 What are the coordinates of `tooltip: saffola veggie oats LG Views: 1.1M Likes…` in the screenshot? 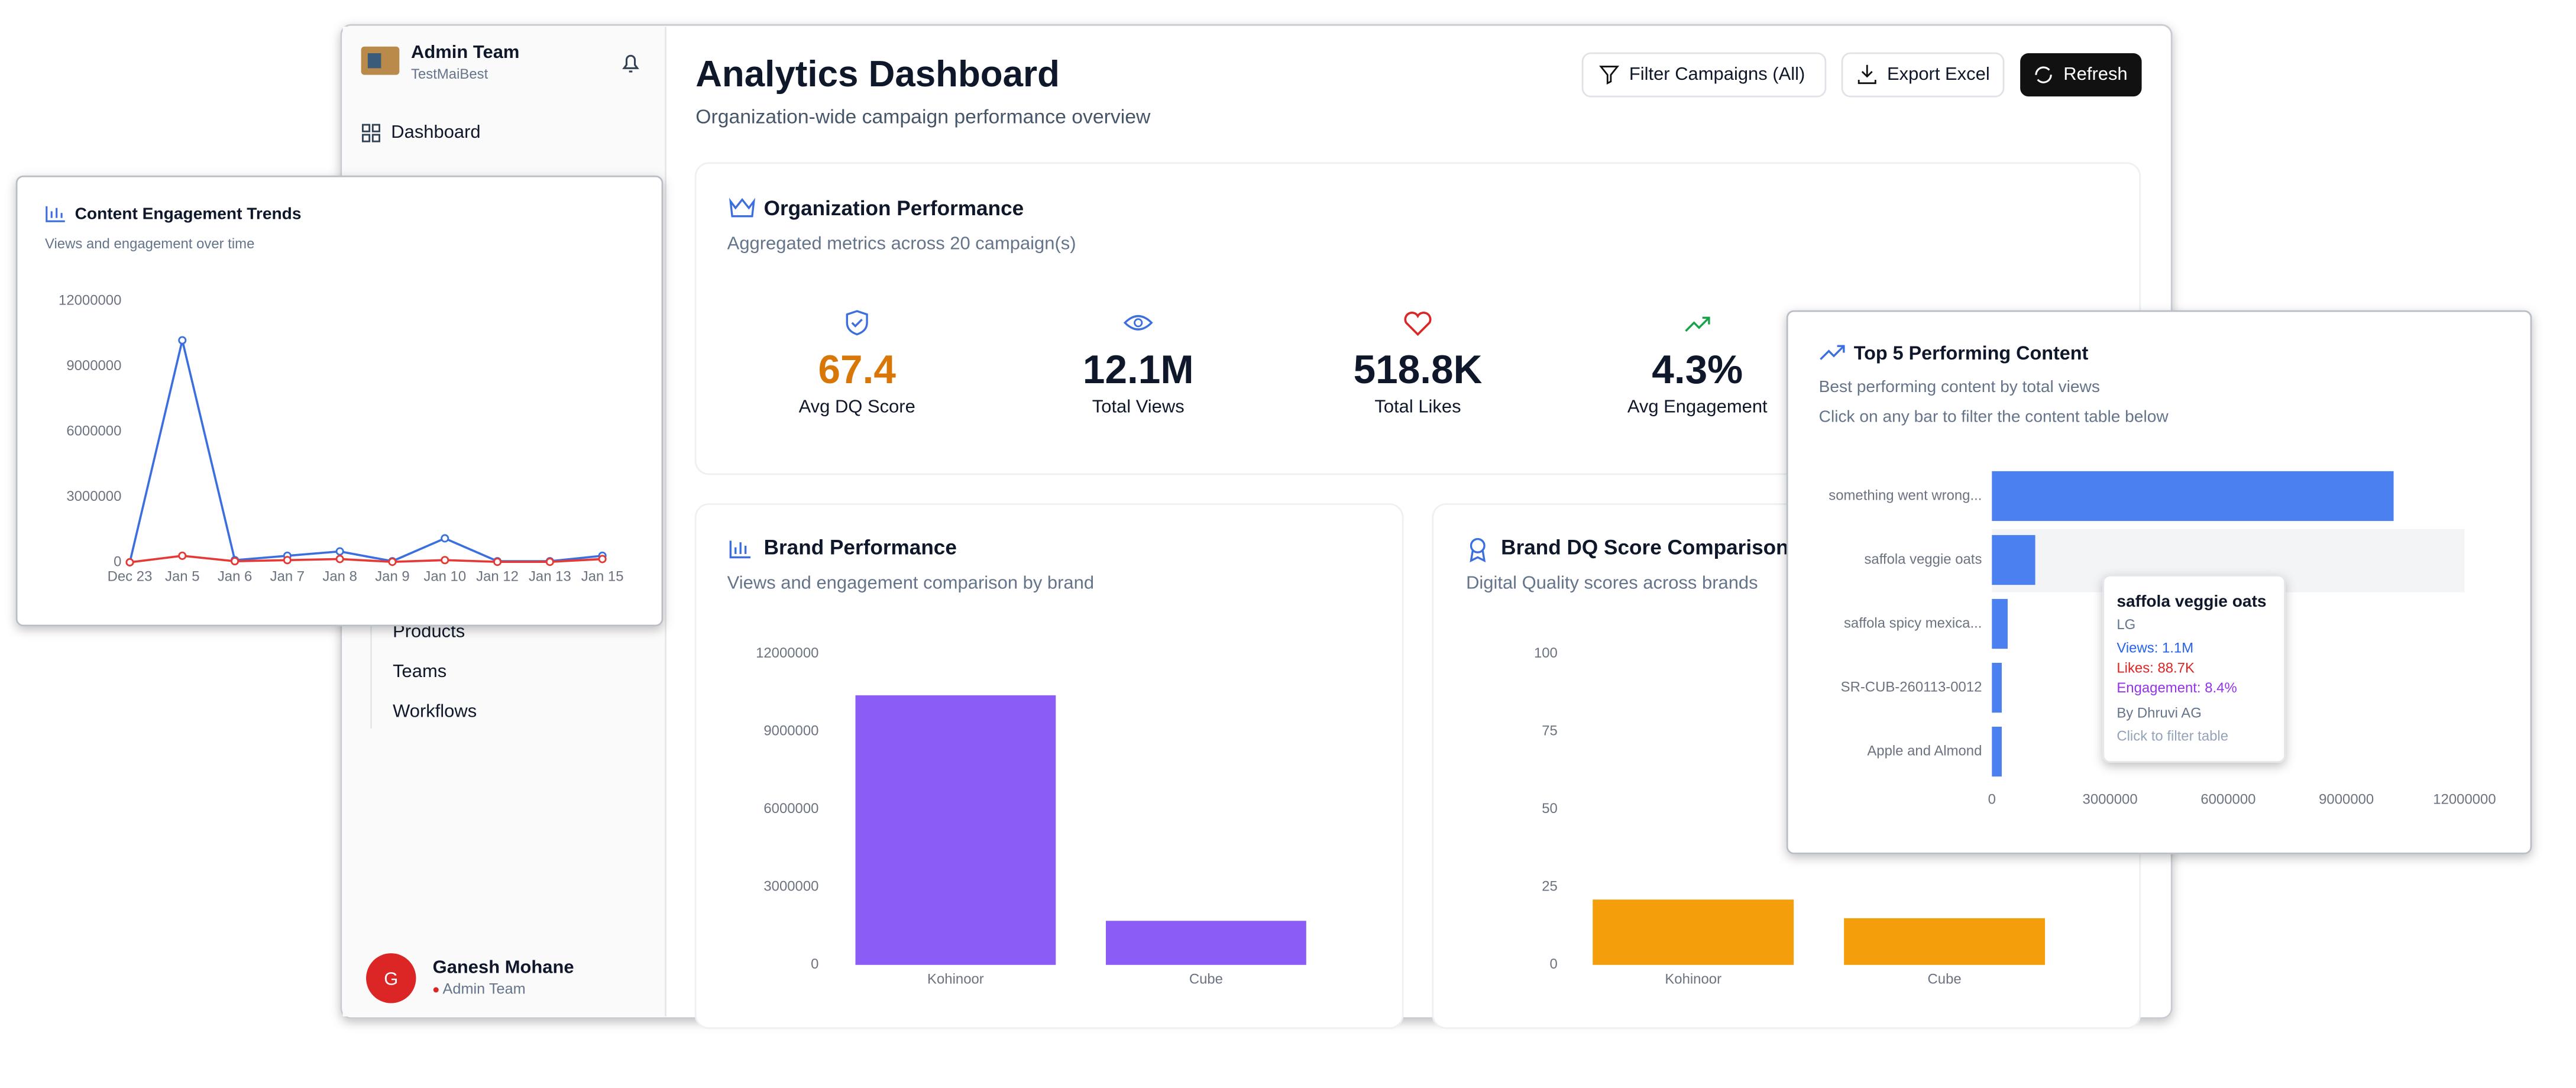 It's located at (2194, 669).